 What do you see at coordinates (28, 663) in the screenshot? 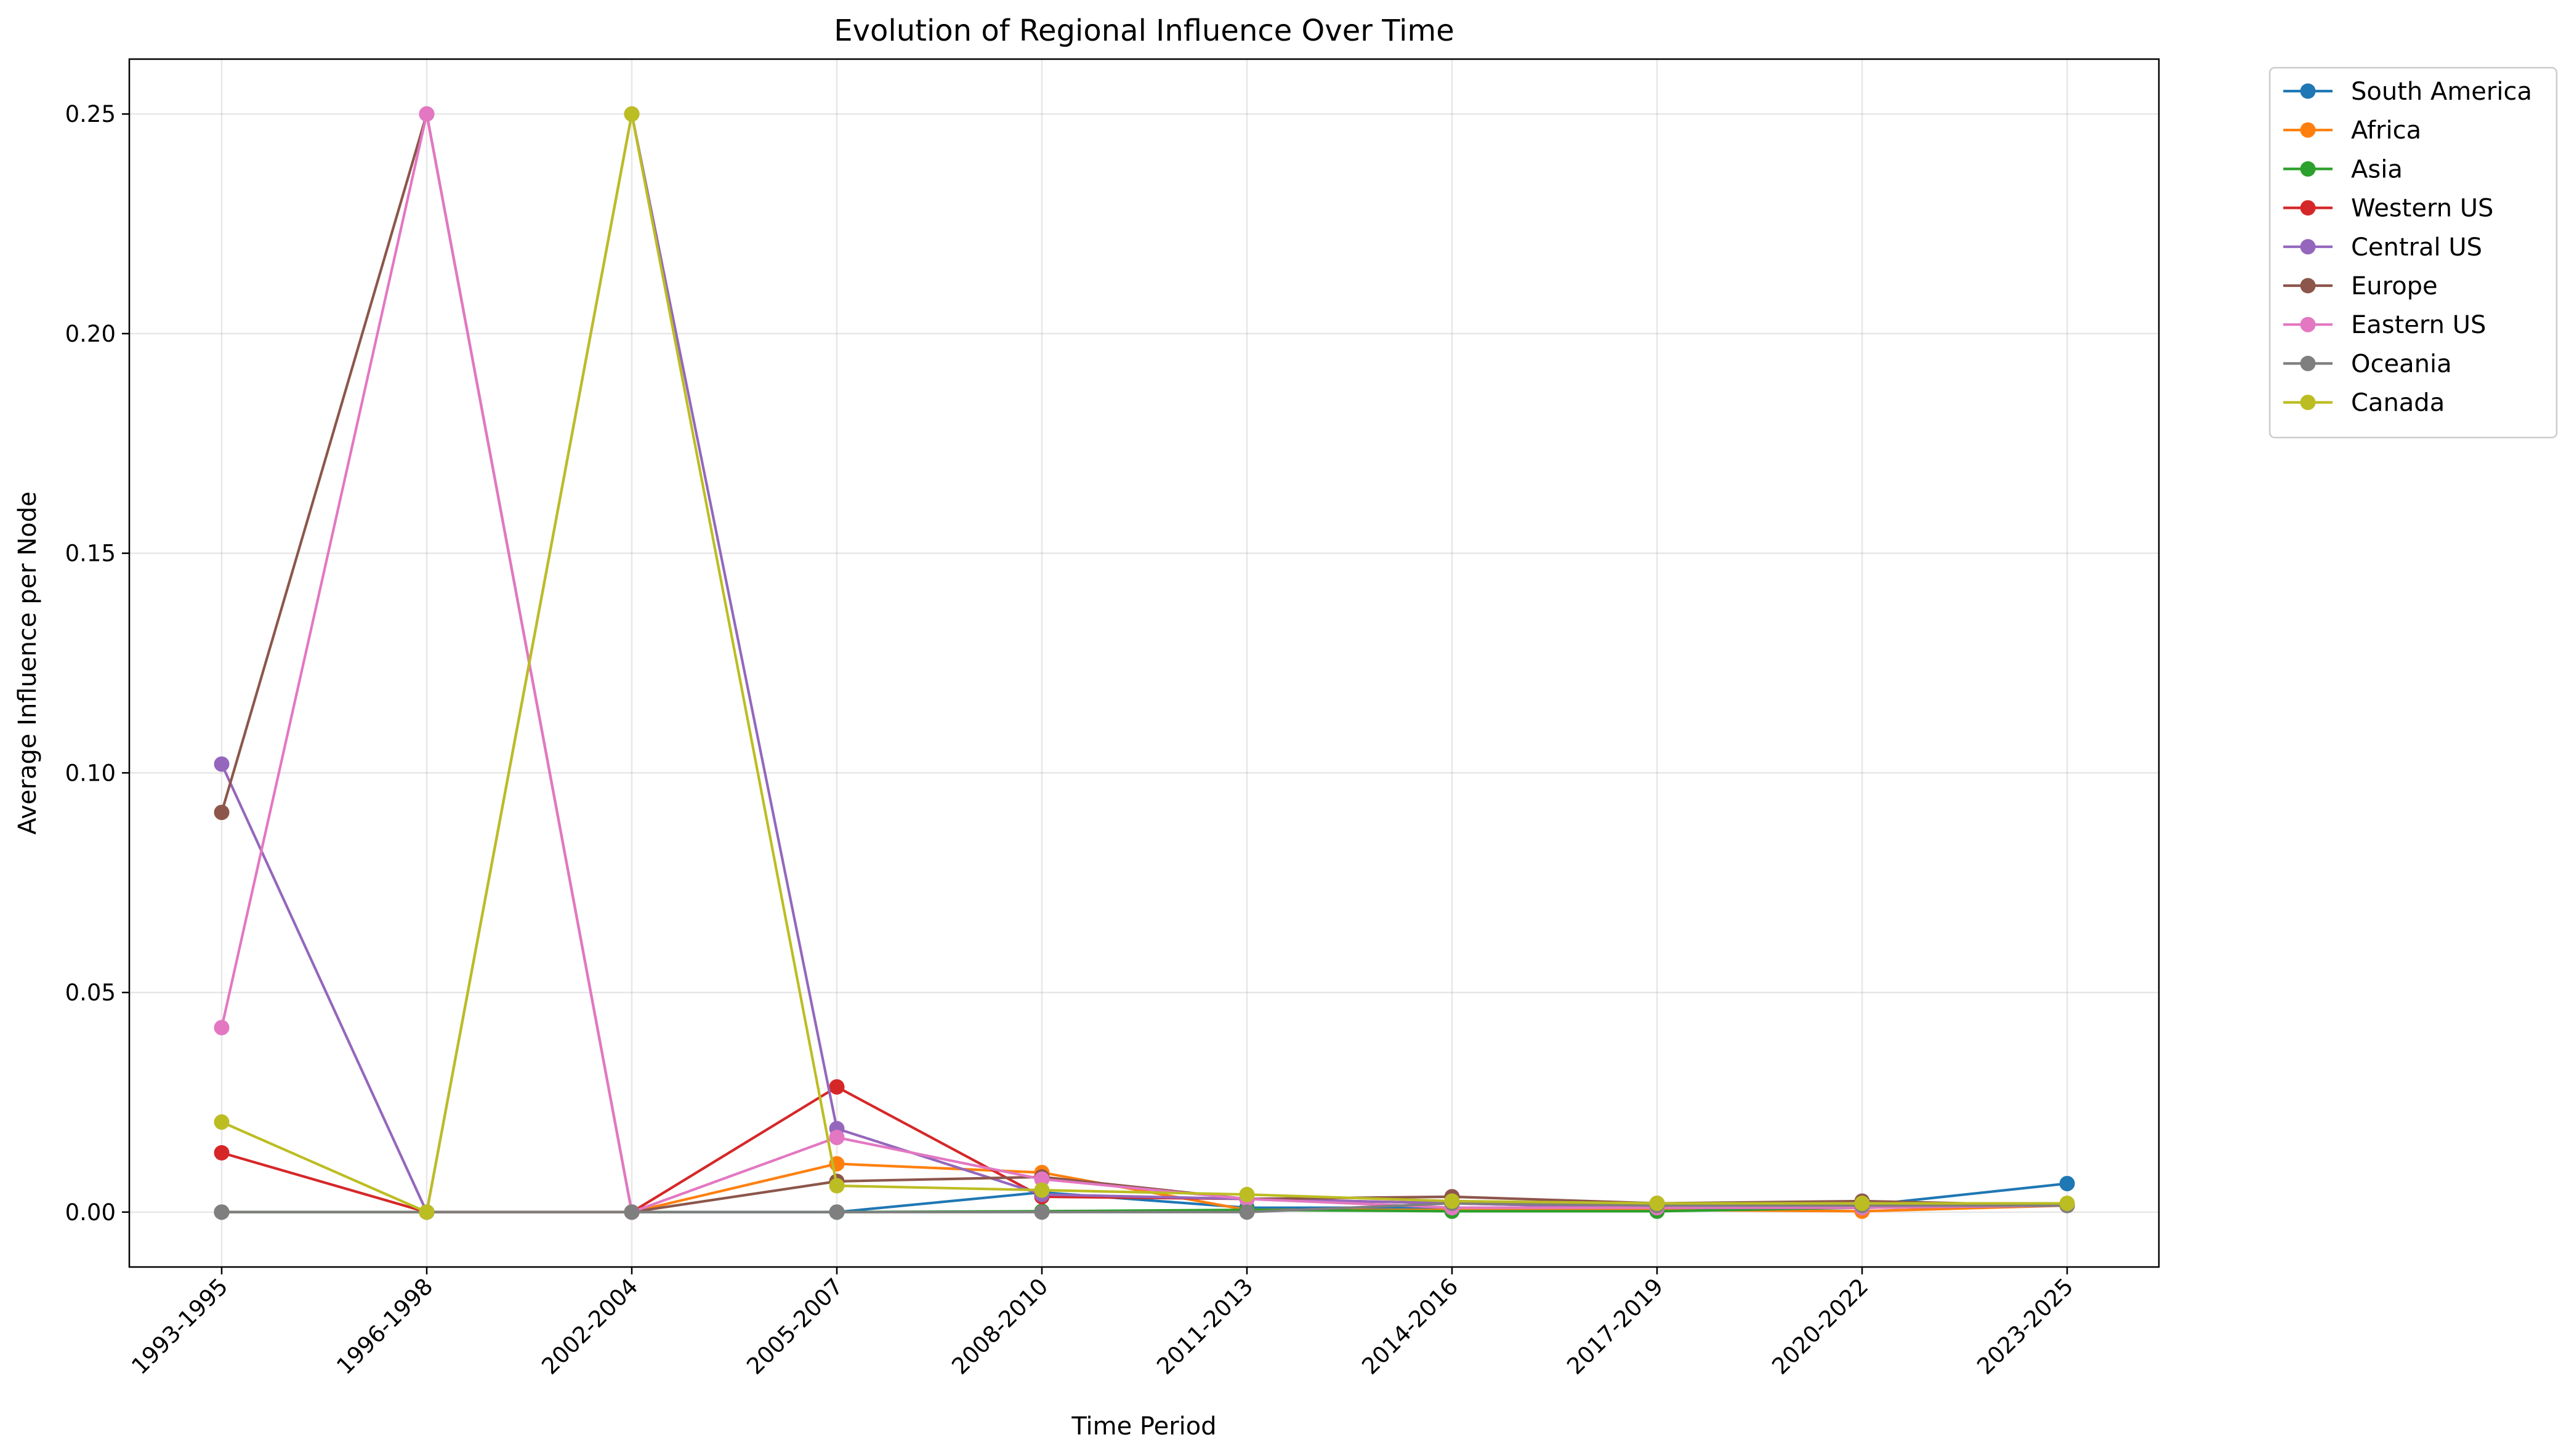
I see `y-axis-title: Average Influence per Node` at bounding box center [28, 663].